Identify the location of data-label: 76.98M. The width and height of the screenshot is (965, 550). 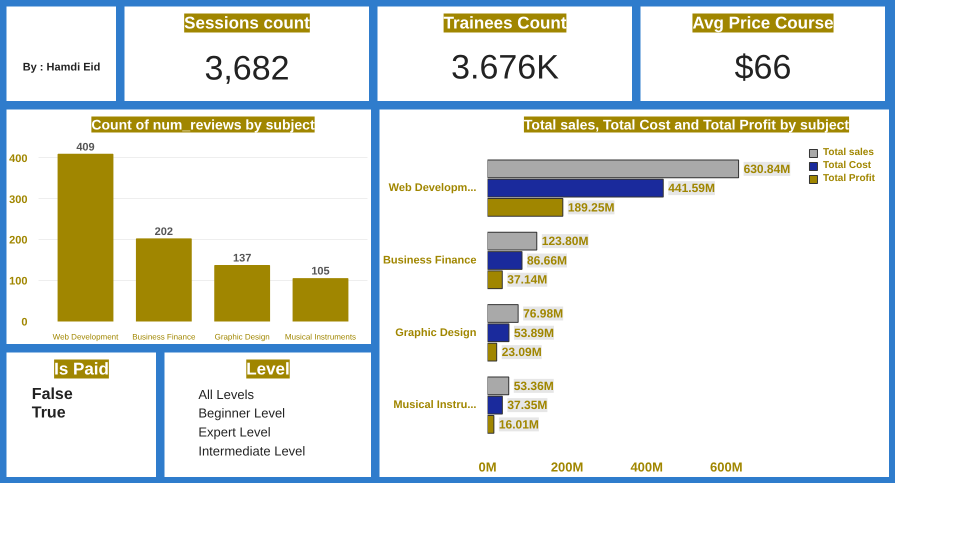
(543, 313).